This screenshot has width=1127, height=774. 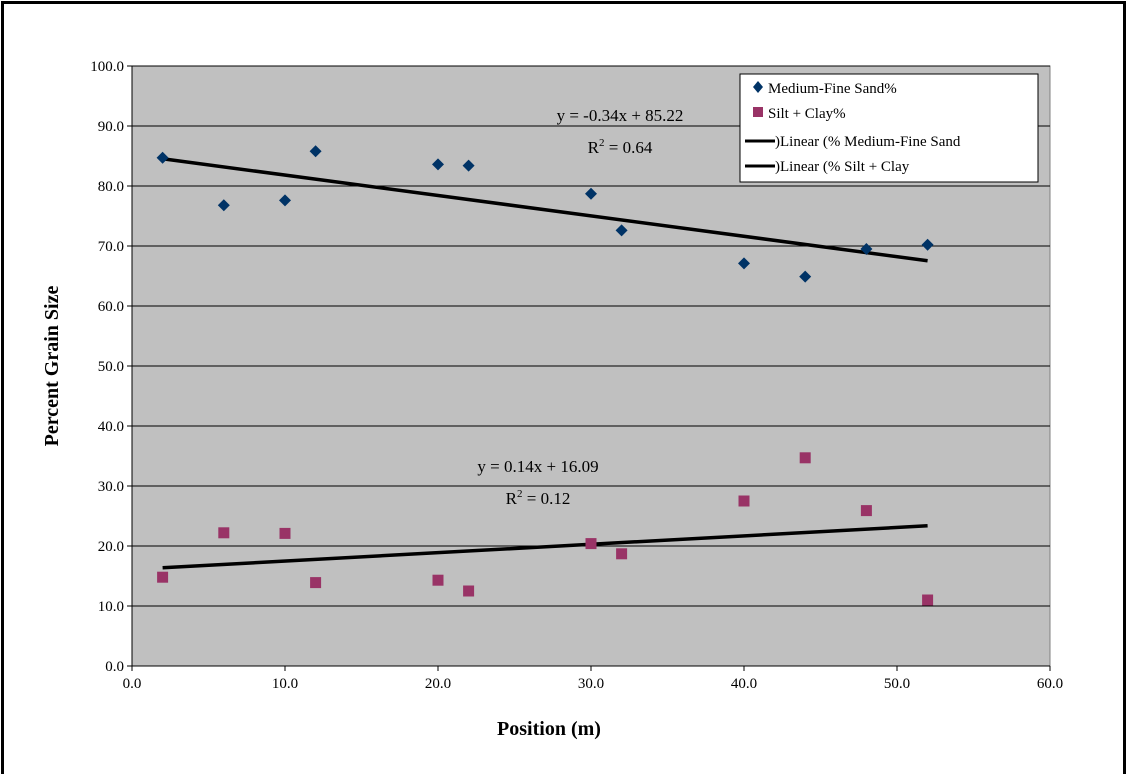 What do you see at coordinates (744, 684) in the screenshot?
I see `x-tick-label: 40.0` at bounding box center [744, 684].